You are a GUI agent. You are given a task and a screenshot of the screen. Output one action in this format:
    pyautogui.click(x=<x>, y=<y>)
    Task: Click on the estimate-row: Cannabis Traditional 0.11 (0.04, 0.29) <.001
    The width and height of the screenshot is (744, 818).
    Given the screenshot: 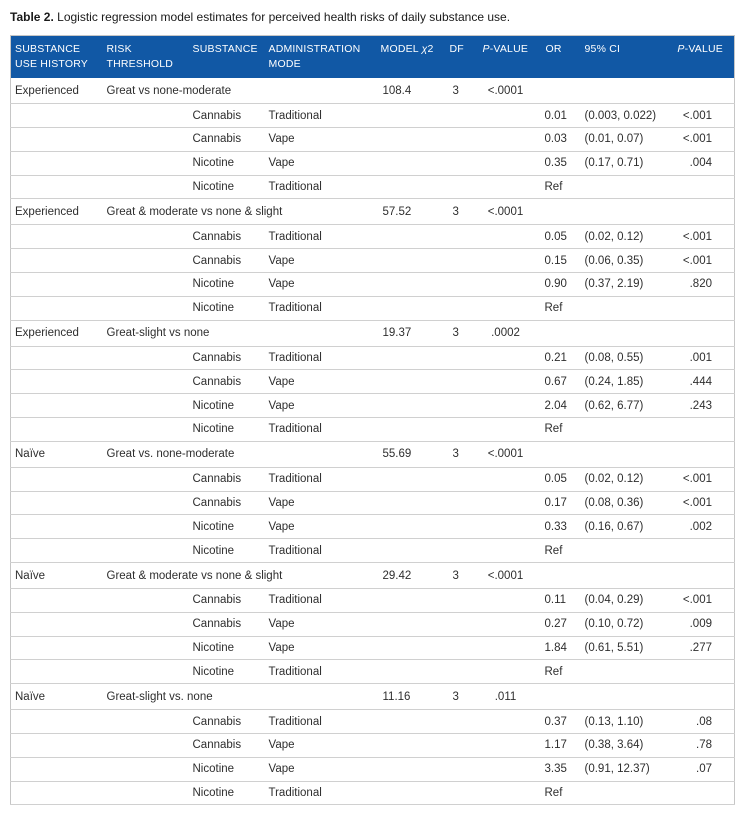 What is the action you would take?
    pyautogui.click(x=372, y=600)
    